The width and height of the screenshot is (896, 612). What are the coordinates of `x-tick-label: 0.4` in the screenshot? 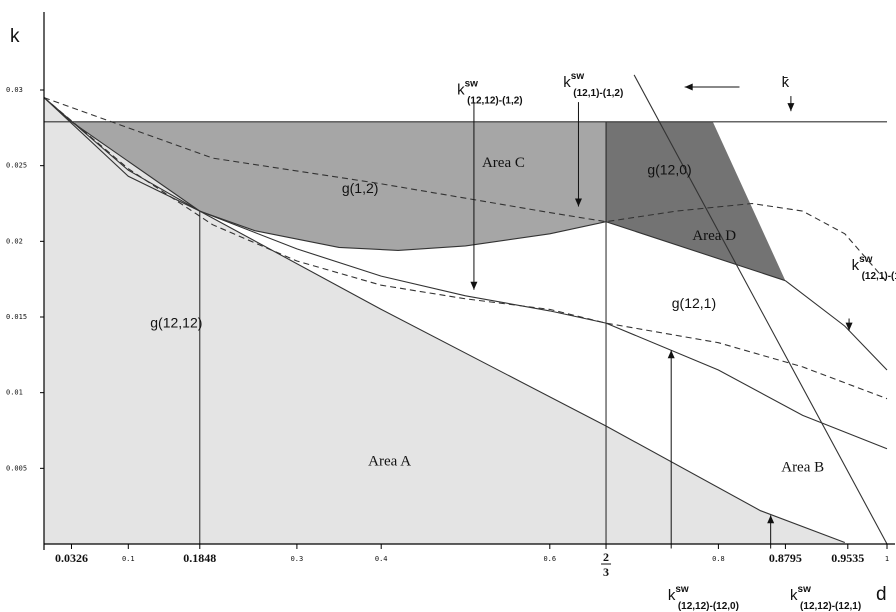 It's located at (381, 559).